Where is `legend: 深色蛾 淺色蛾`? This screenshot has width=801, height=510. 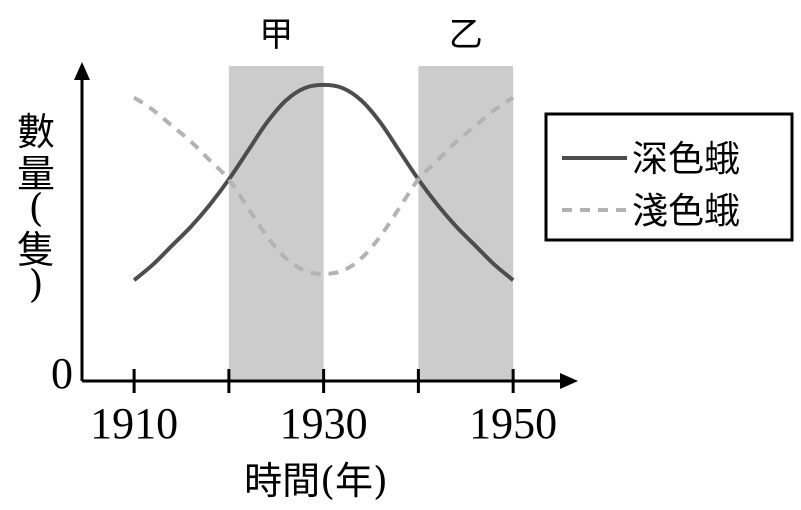 legend: 深色蛾 淺色蛾 is located at coordinates (669, 177).